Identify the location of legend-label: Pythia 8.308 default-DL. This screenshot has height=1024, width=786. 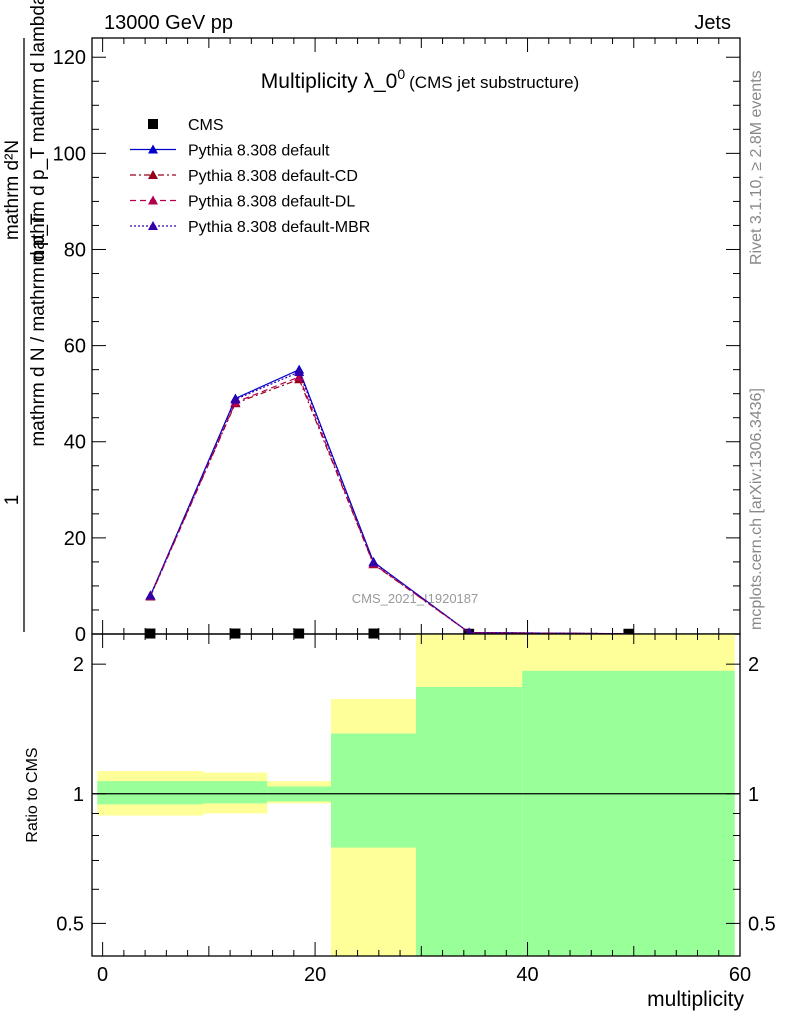
(271, 202).